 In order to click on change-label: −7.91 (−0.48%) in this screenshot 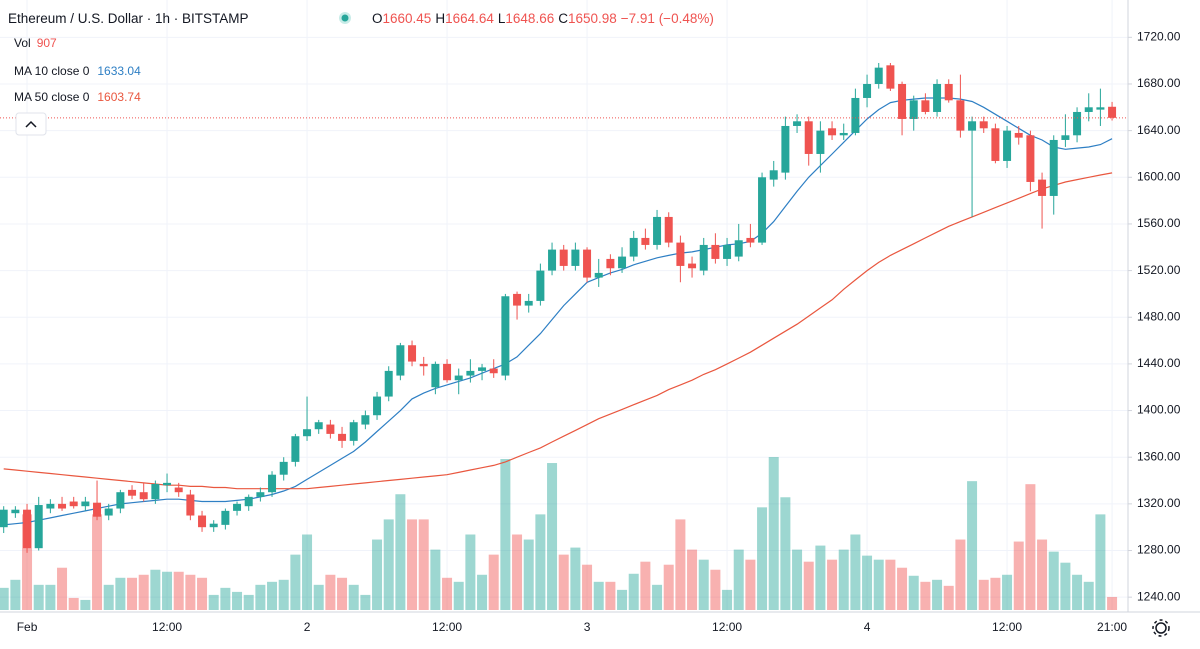, I will do `click(667, 18)`.